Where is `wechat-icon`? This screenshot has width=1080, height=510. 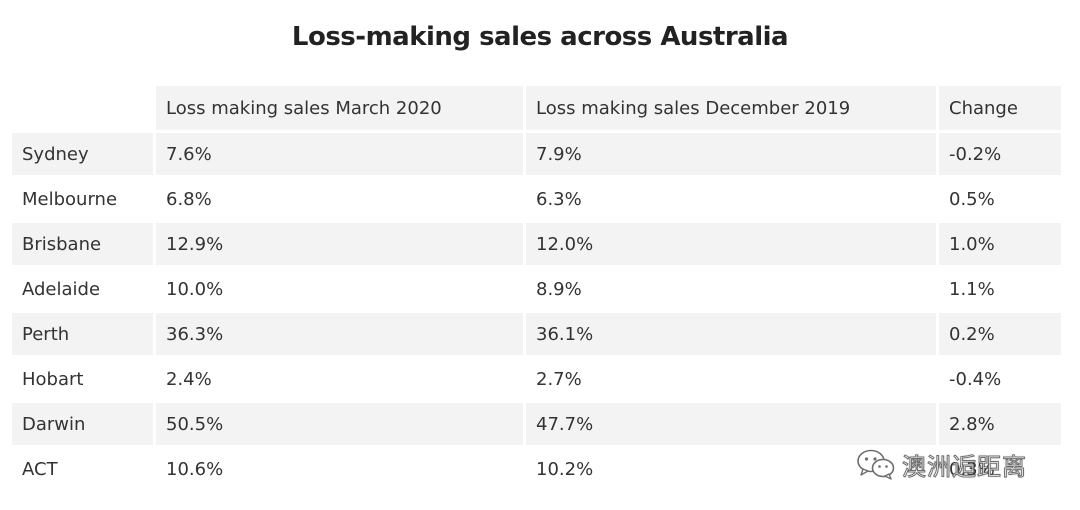 wechat-icon is located at coordinates (876, 464).